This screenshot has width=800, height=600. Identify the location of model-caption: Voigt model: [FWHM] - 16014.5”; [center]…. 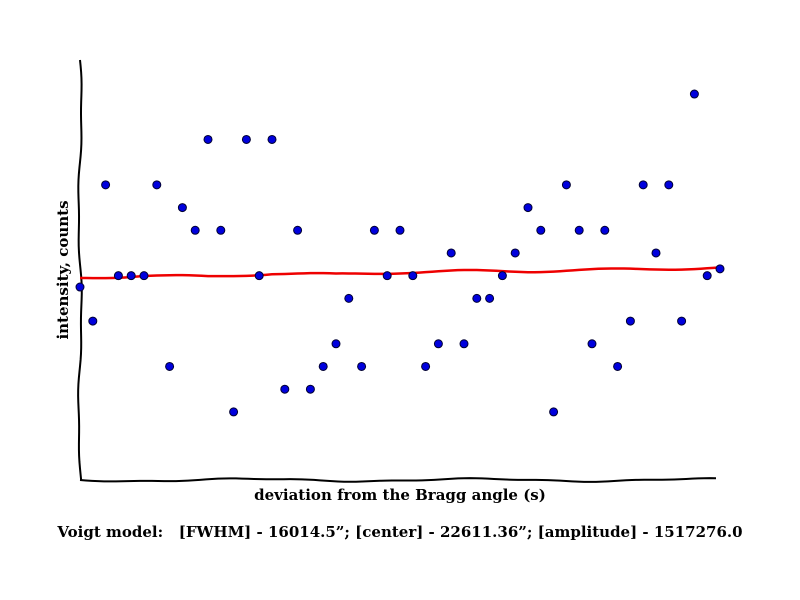
(400, 532).